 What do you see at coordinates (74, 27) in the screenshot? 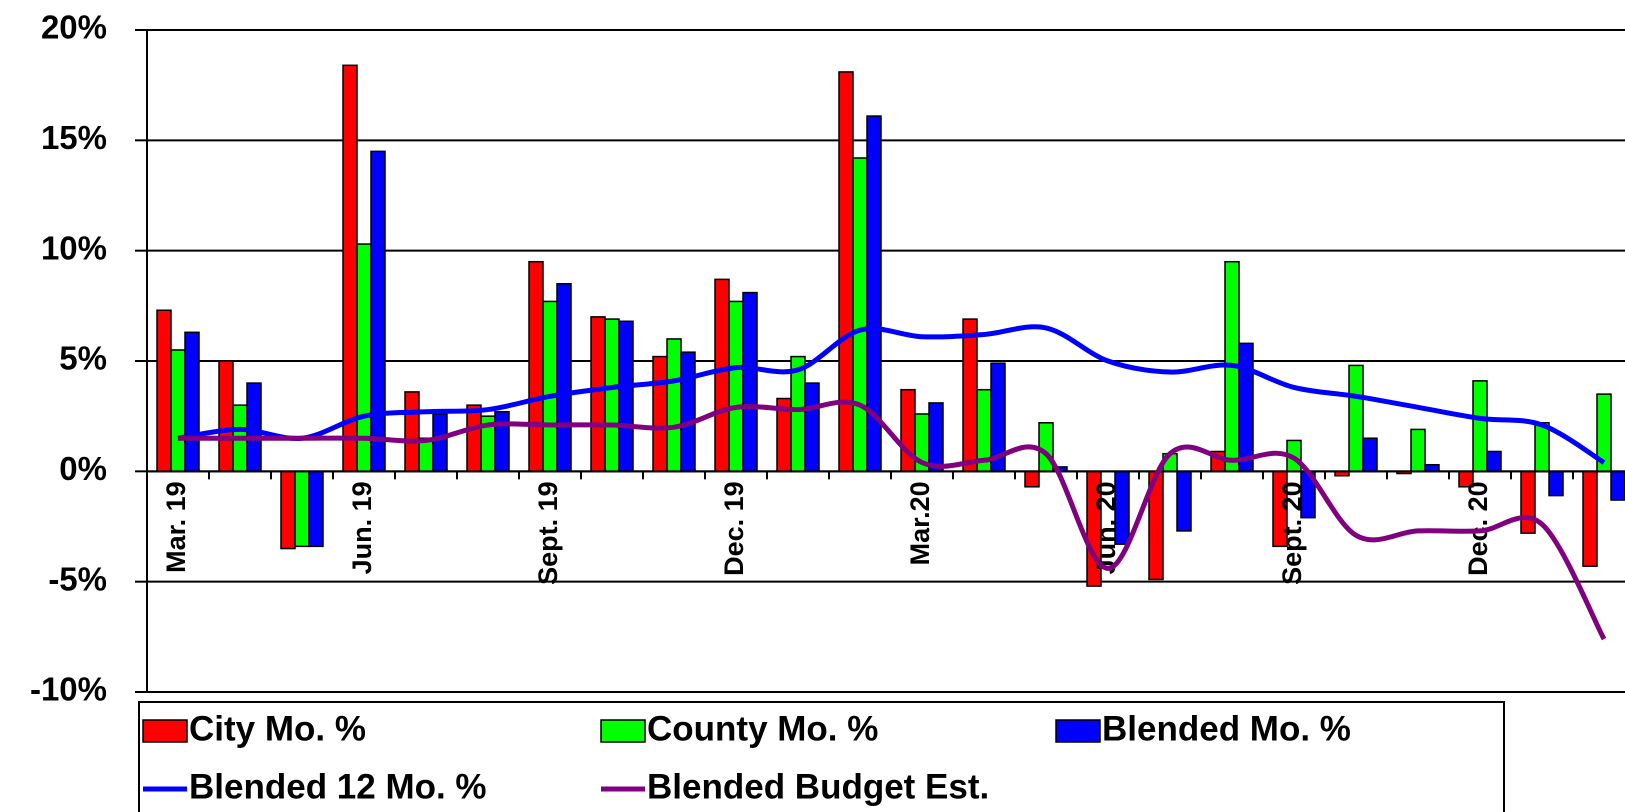
I see `y-tick-label: 20%` at bounding box center [74, 27].